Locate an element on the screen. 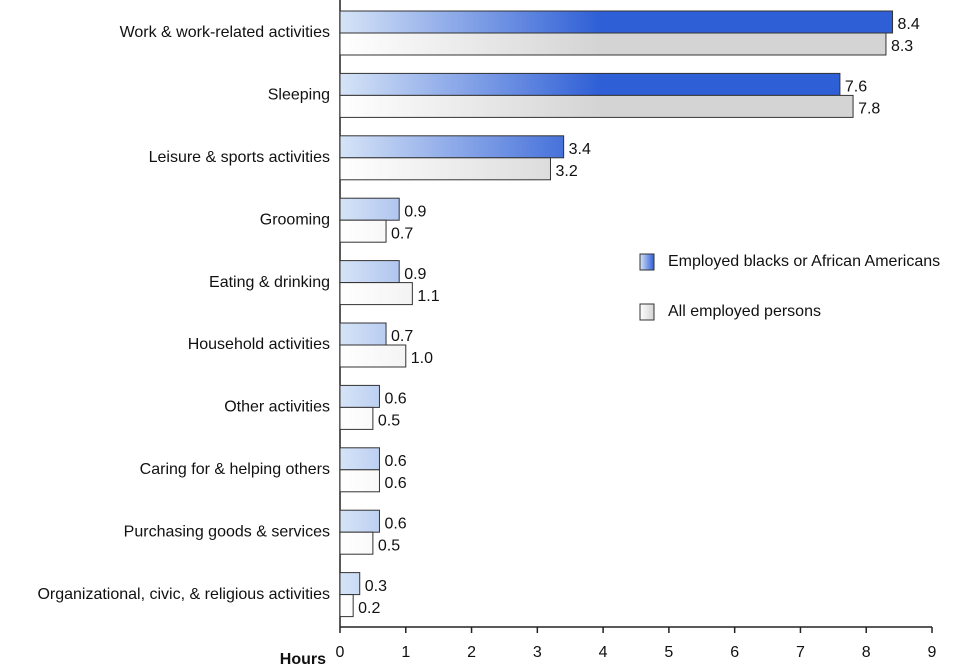 The image size is (966, 670). y-tick-label: Leisure & sports activities is located at coordinates (239, 157).